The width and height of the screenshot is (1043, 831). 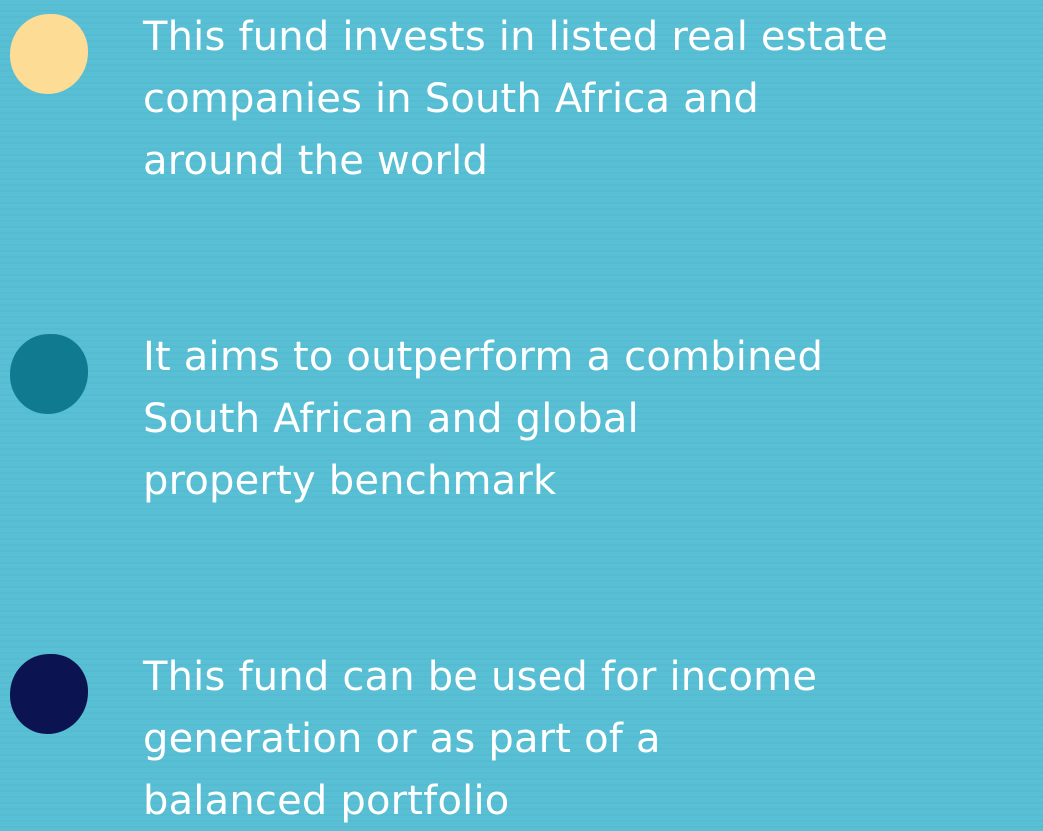 What do you see at coordinates (451, 99) in the screenshot?
I see `text-line: companies in South Africa and` at bounding box center [451, 99].